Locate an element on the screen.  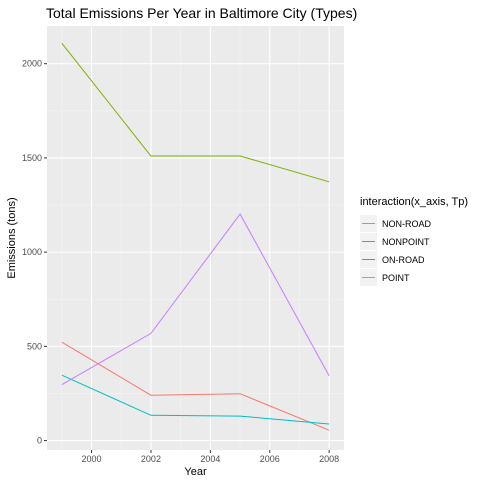
x-tick-label: 2004 is located at coordinates (210, 459).